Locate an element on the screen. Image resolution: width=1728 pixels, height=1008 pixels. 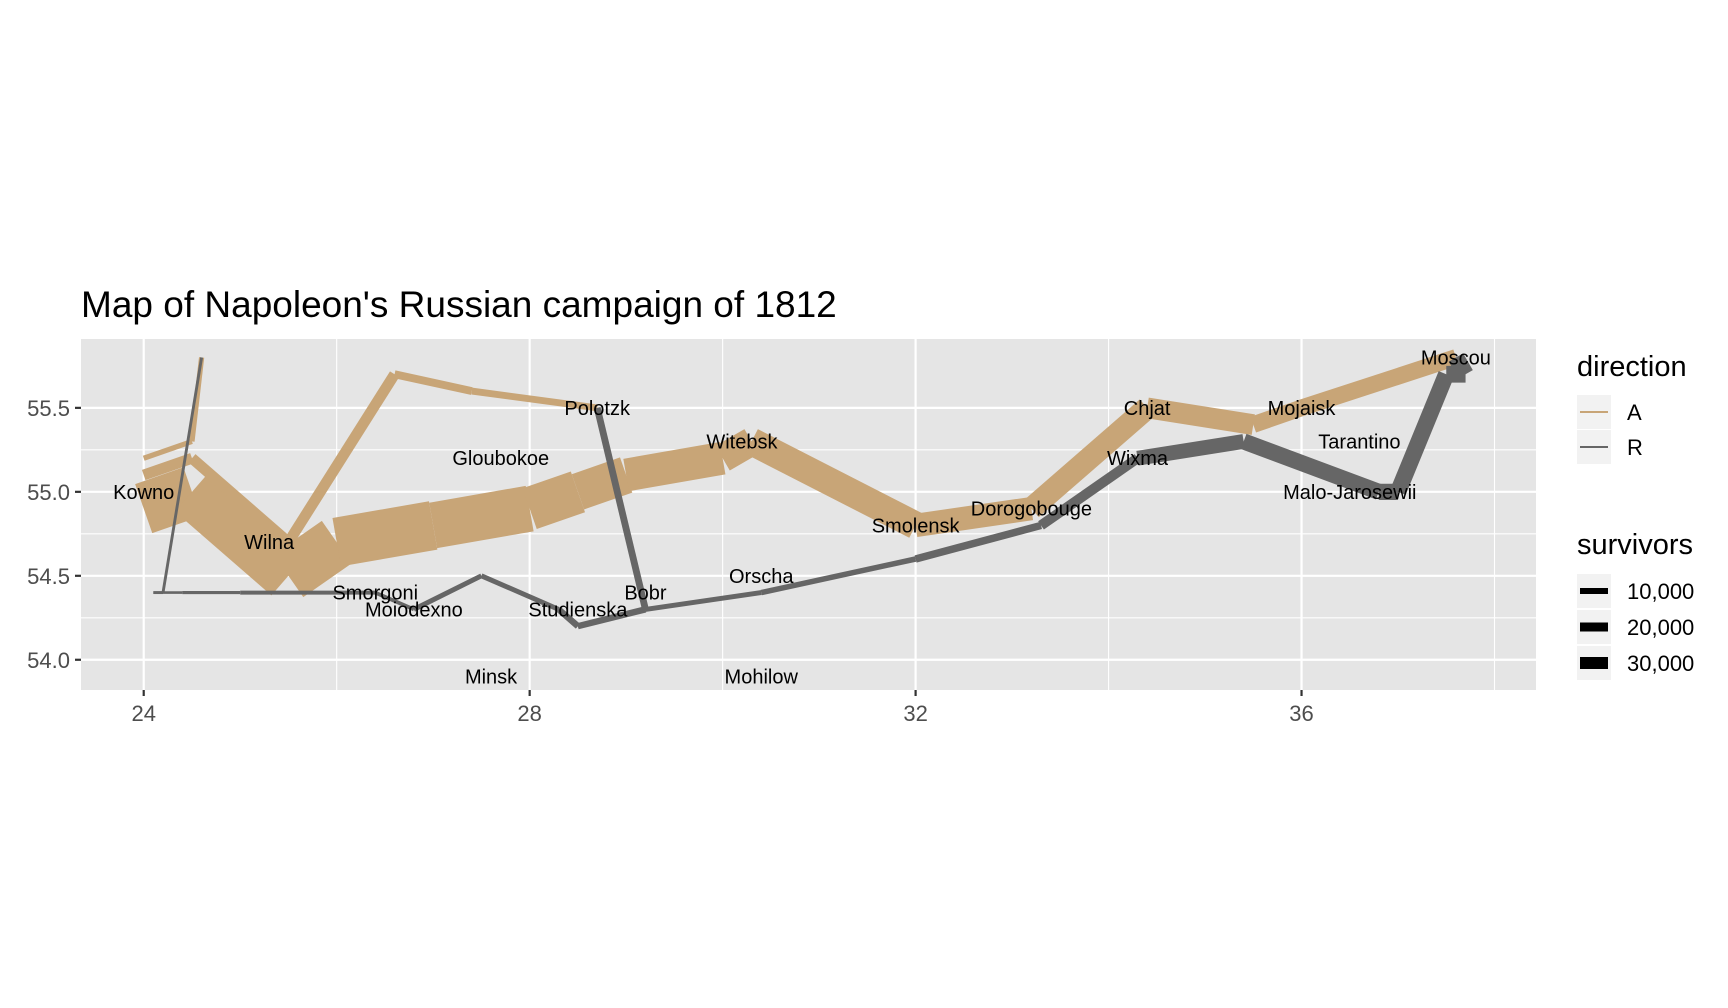
city-label: Tarantino is located at coordinates (1359, 442).